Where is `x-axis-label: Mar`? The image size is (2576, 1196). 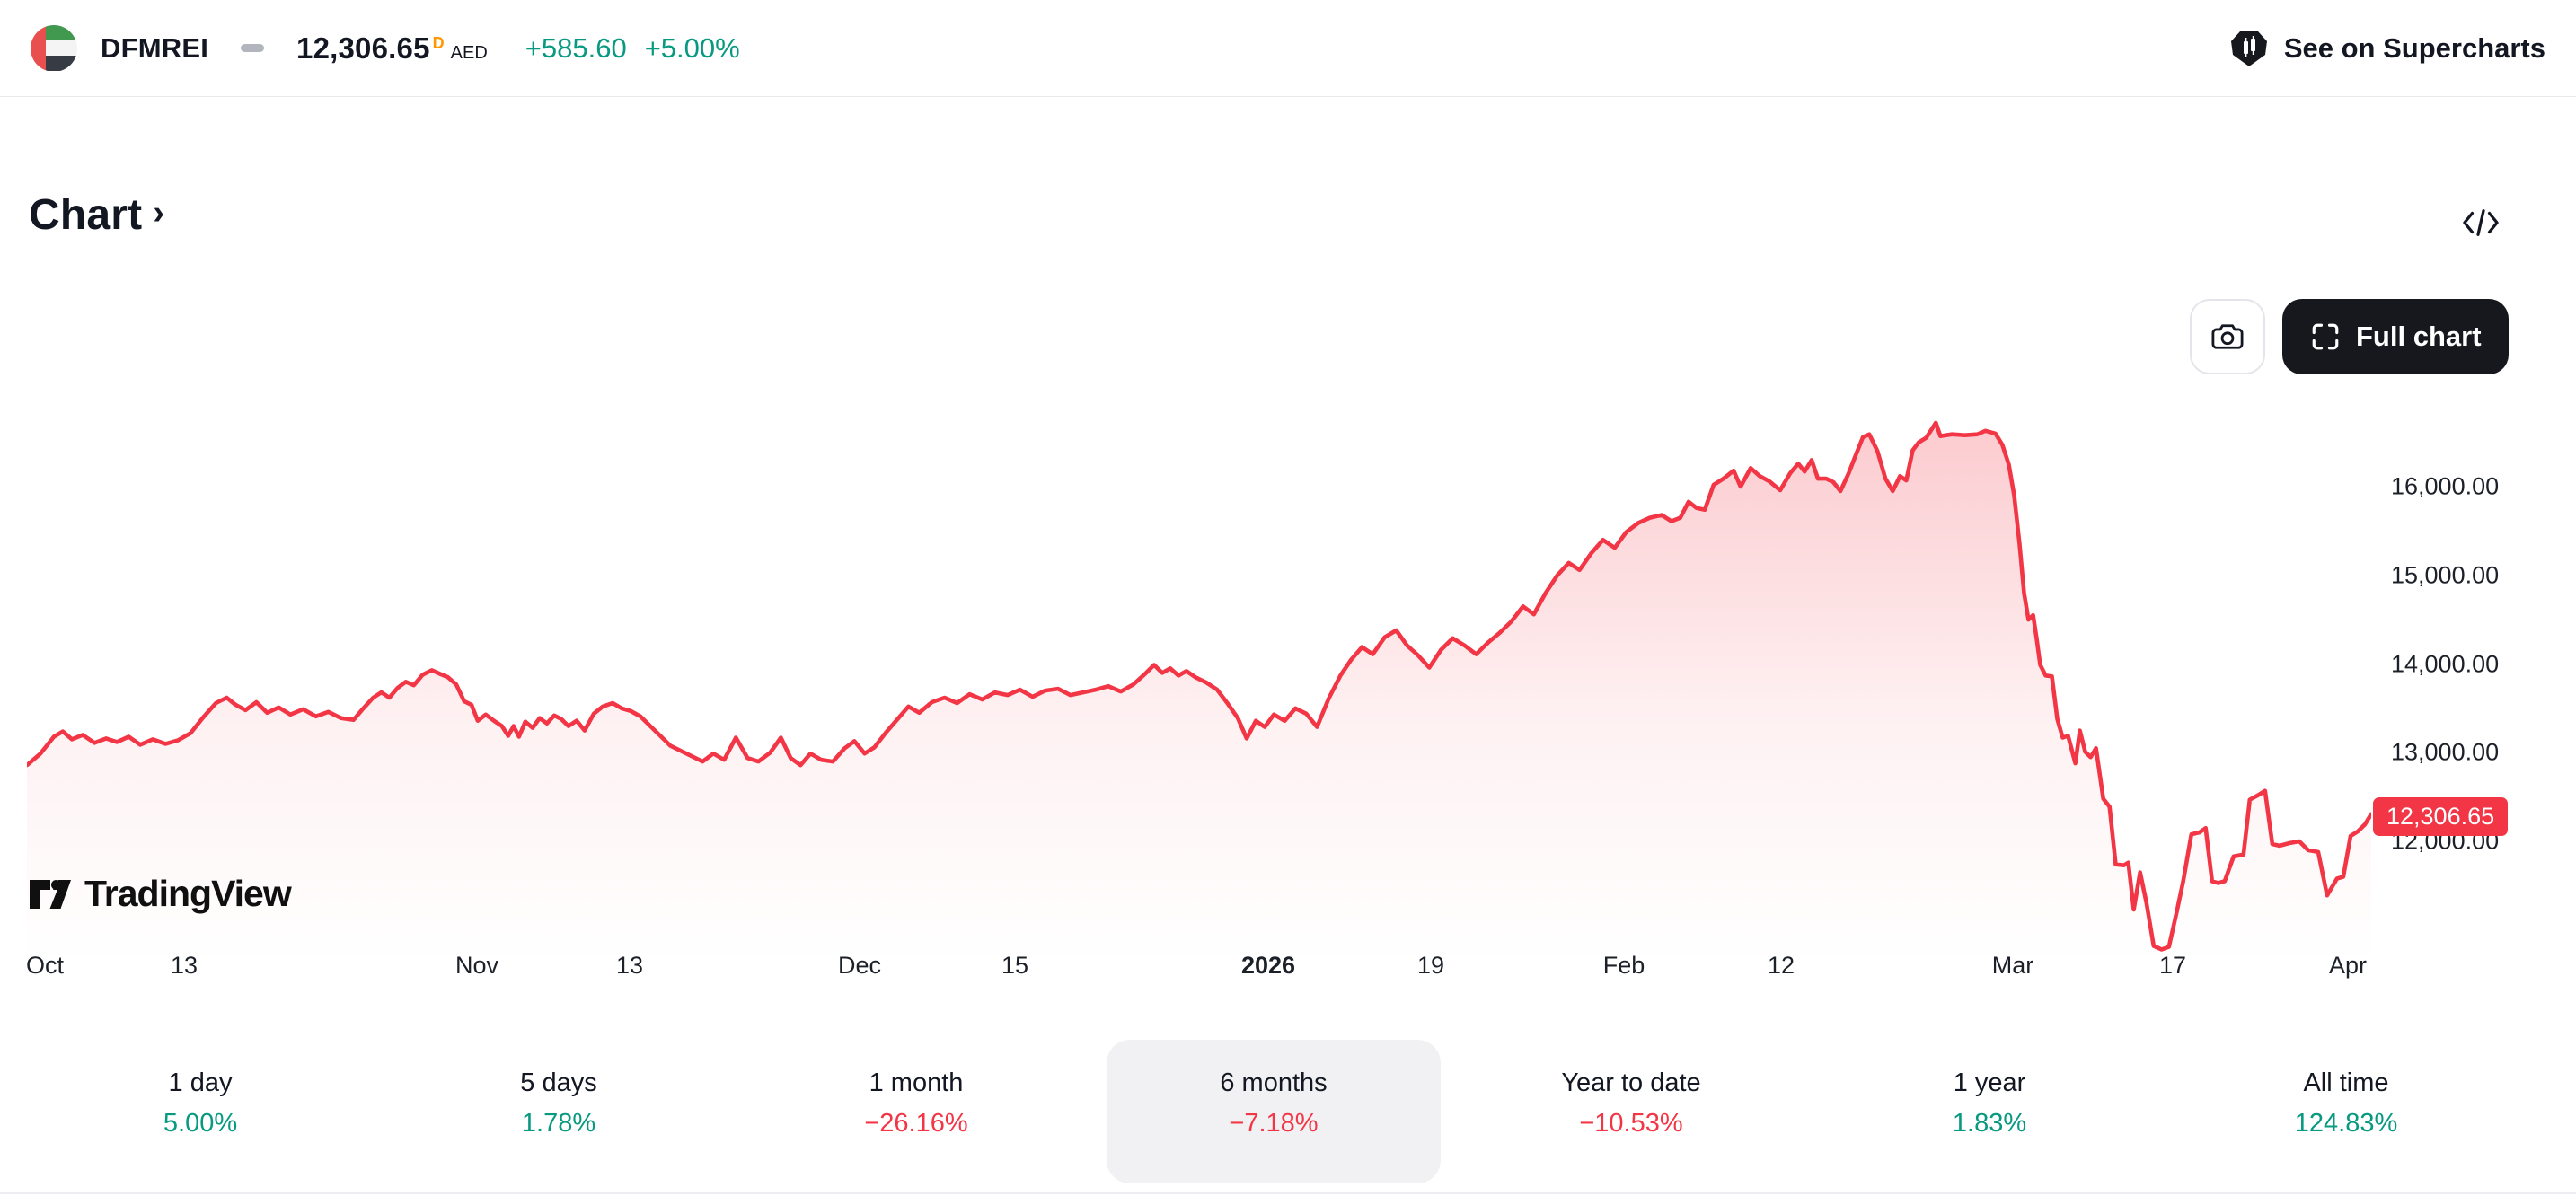 x-axis-label: Mar is located at coordinates (2012, 965).